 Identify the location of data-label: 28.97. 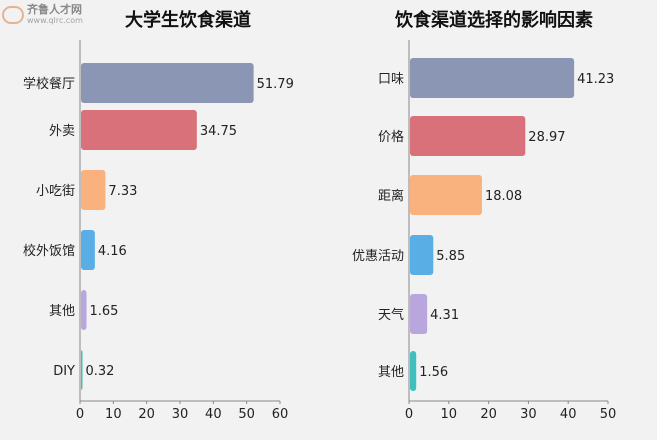
(546, 137).